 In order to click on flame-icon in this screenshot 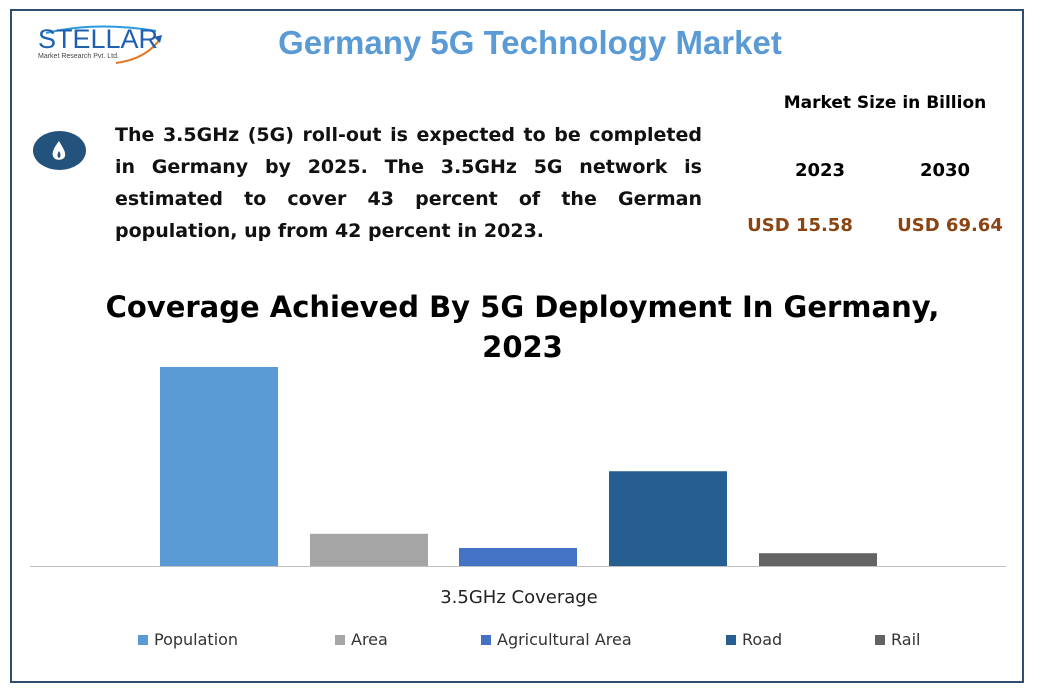, I will do `click(59, 150)`.